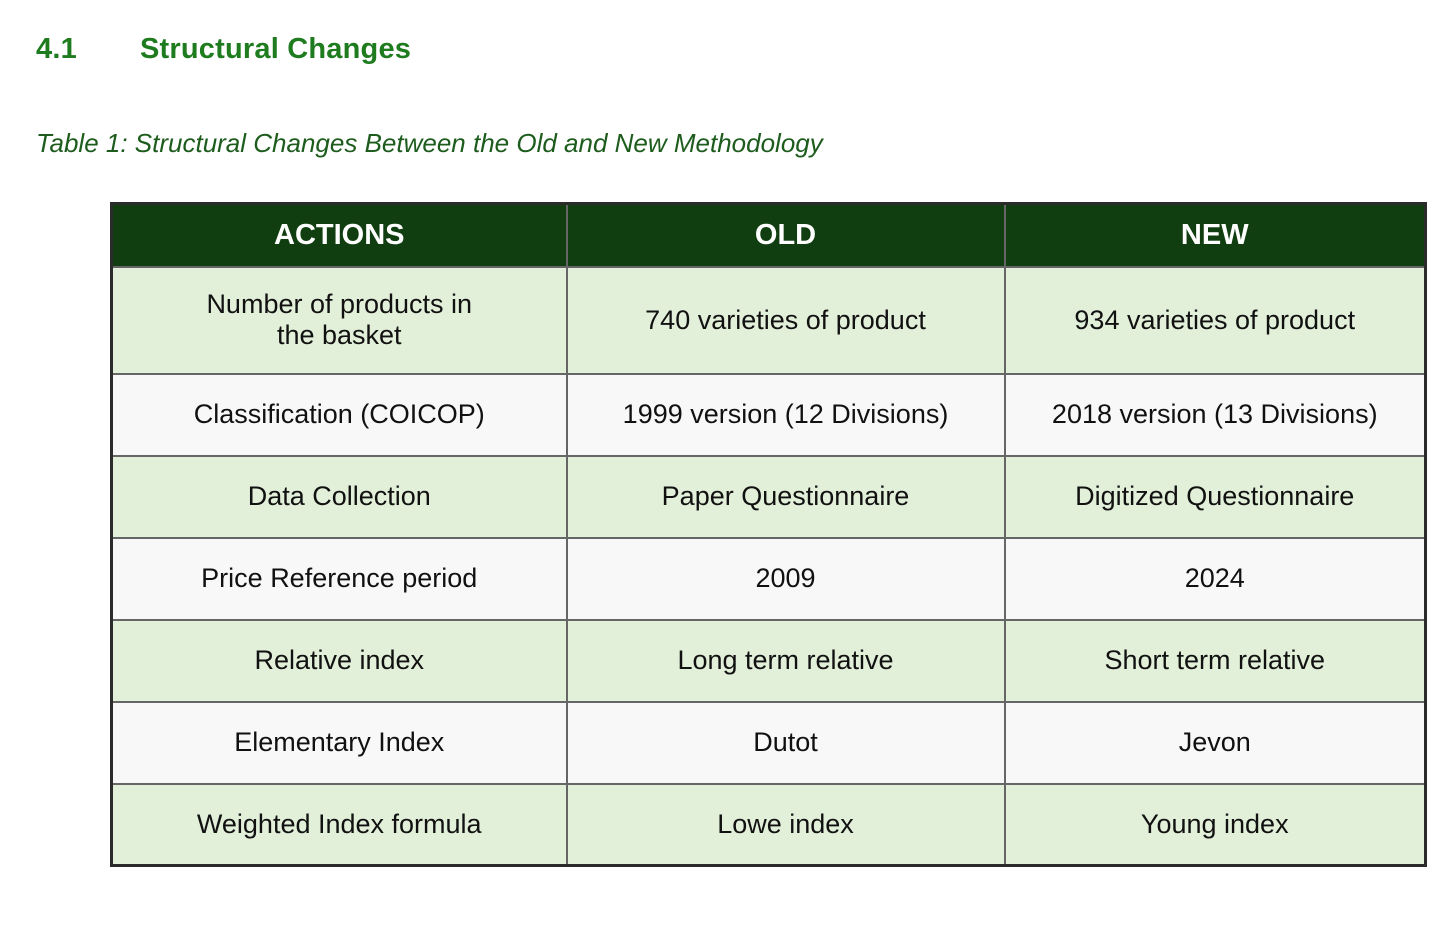 Image resolution: width=1456 pixels, height=926 pixels. Describe the element at coordinates (785, 496) in the screenshot. I see `cell-old: Paper Questionnaire` at that location.